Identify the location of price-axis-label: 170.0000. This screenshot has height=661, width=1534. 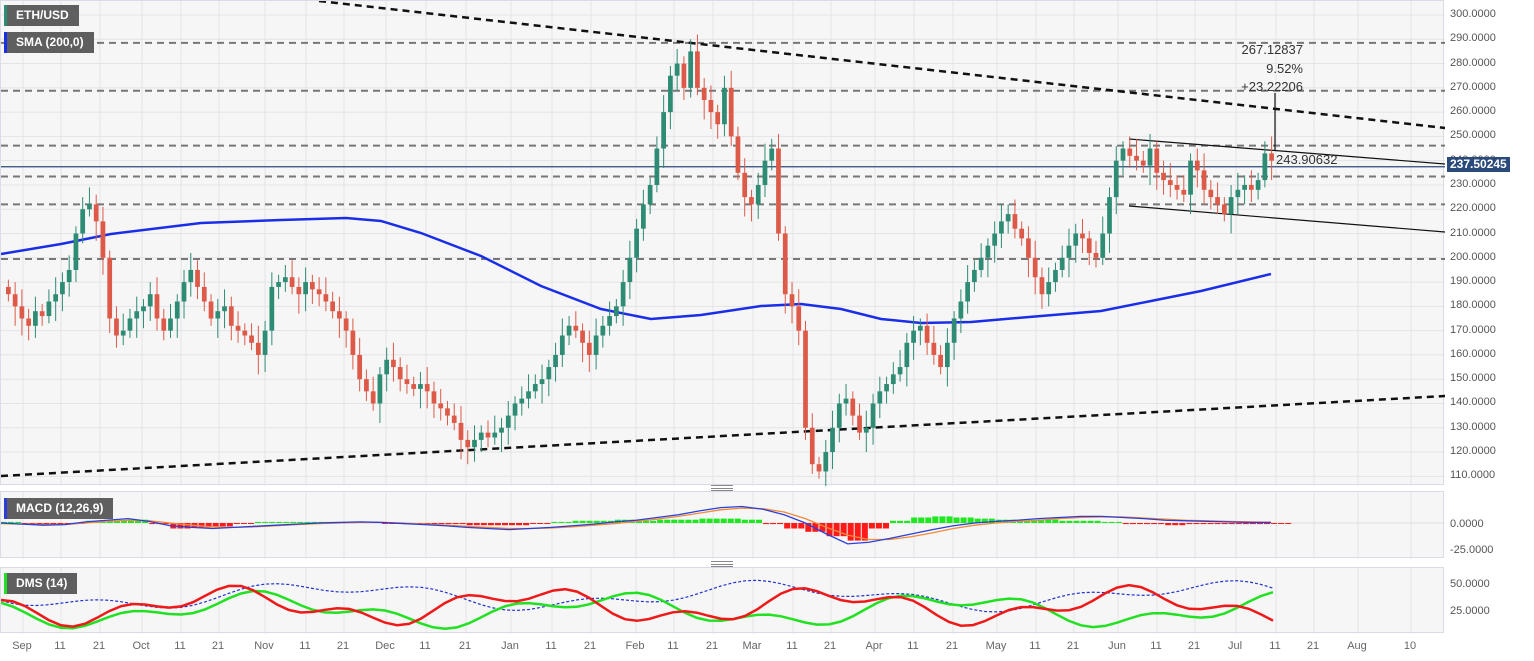
(1473, 329).